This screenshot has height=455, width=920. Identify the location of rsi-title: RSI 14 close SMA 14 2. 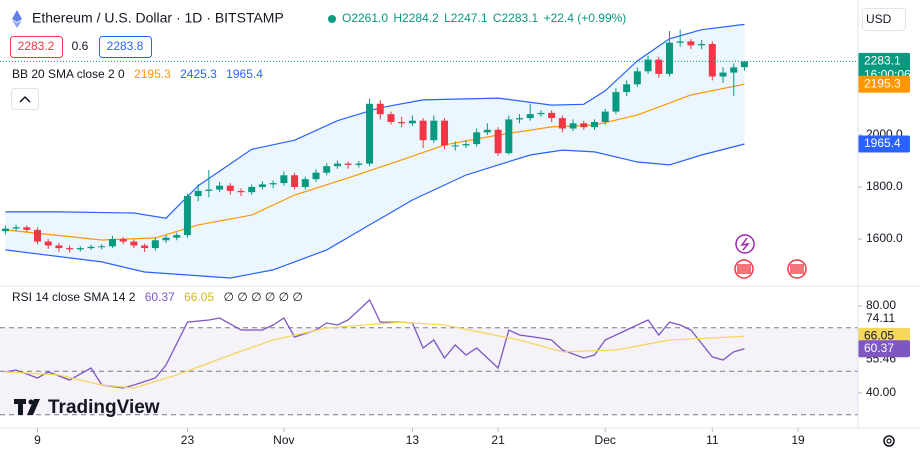
(74, 297).